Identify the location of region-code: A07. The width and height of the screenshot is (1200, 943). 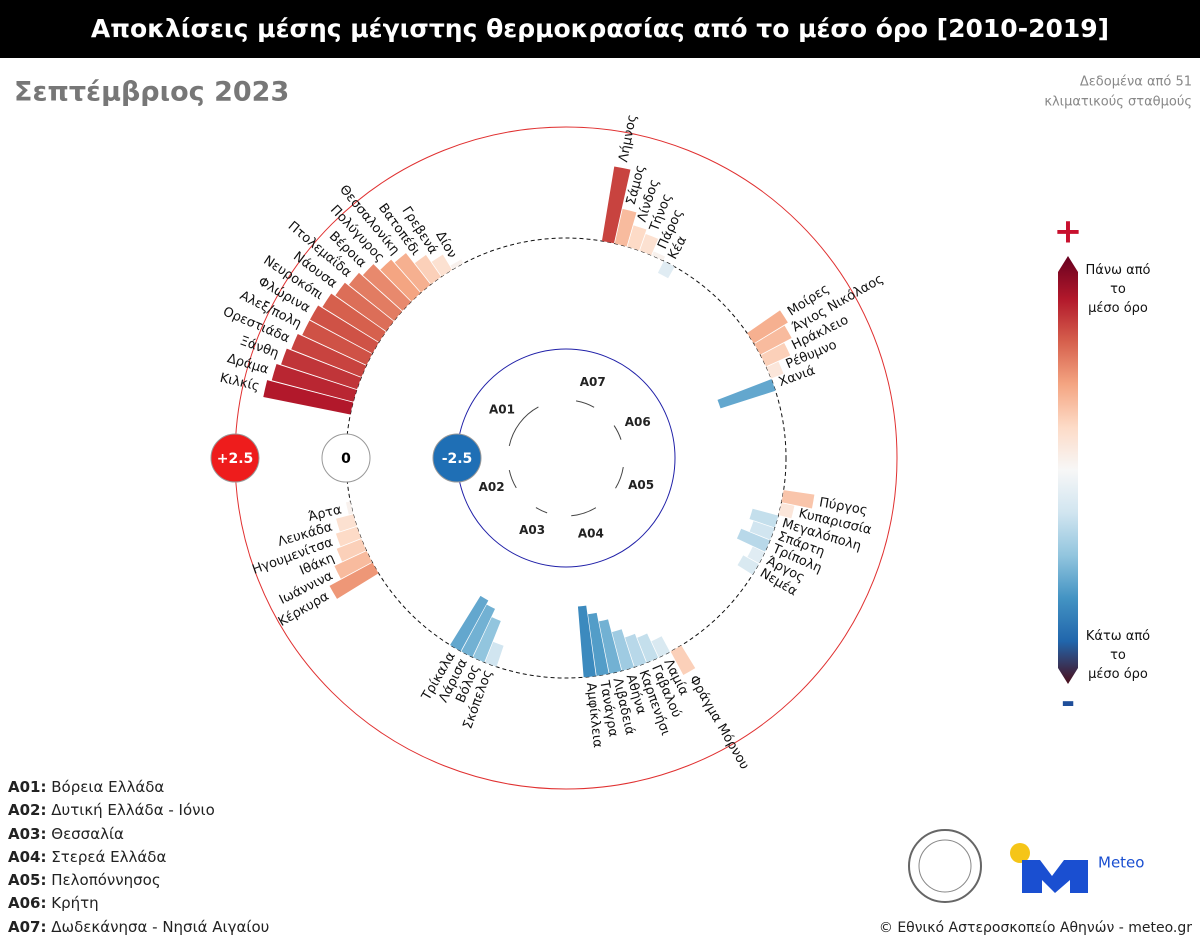
(593, 382).